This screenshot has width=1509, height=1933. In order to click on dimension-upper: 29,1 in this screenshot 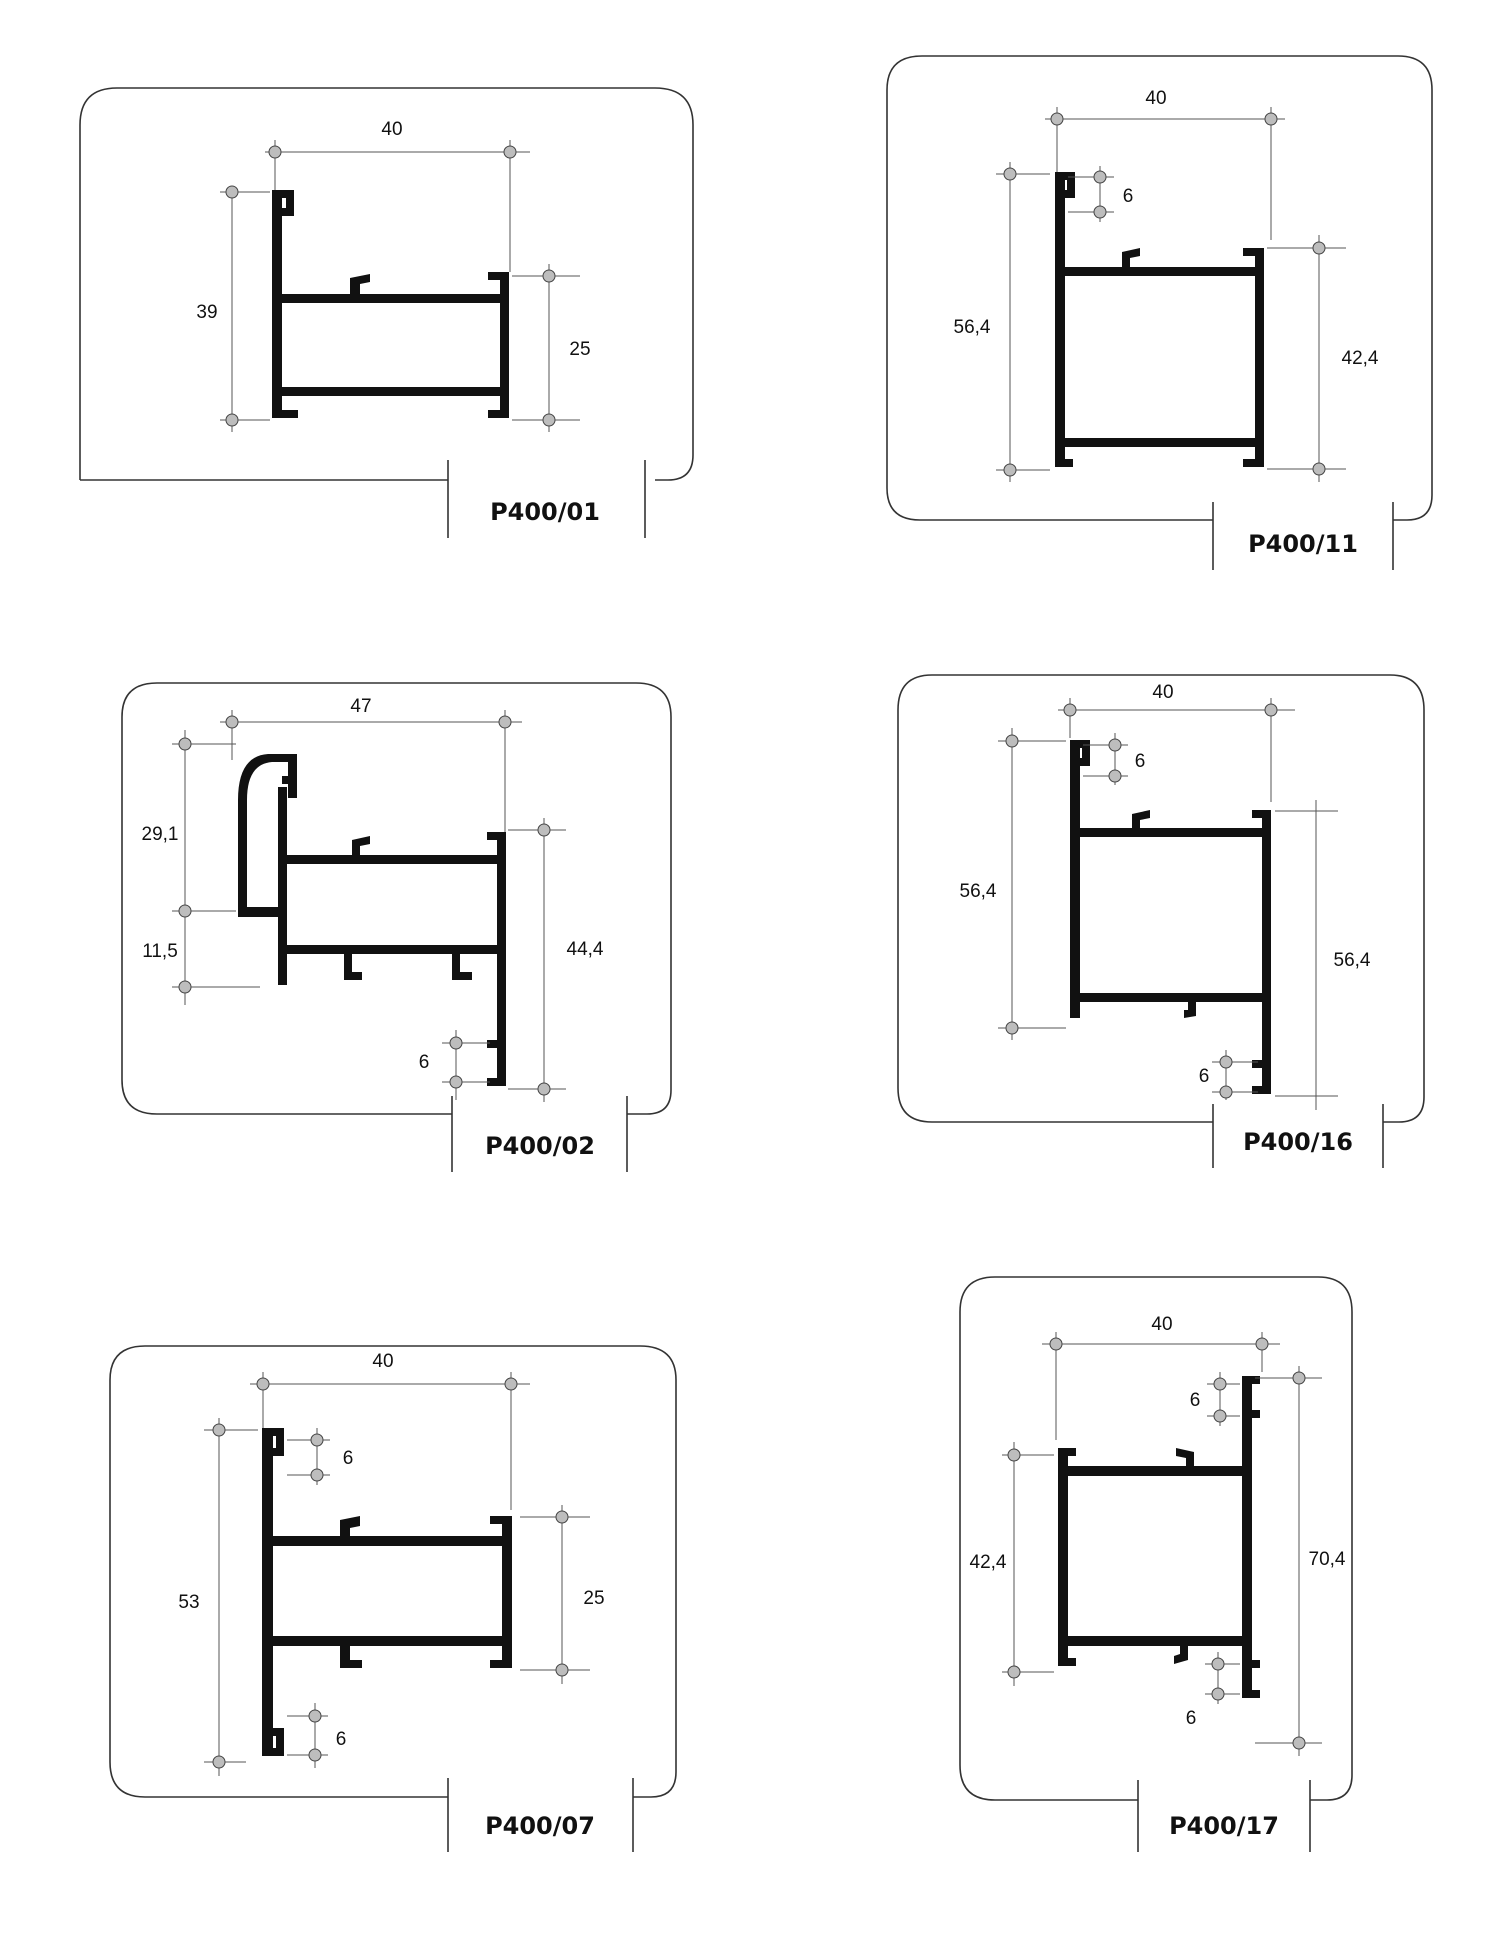, I will do `click(160, 834)`.